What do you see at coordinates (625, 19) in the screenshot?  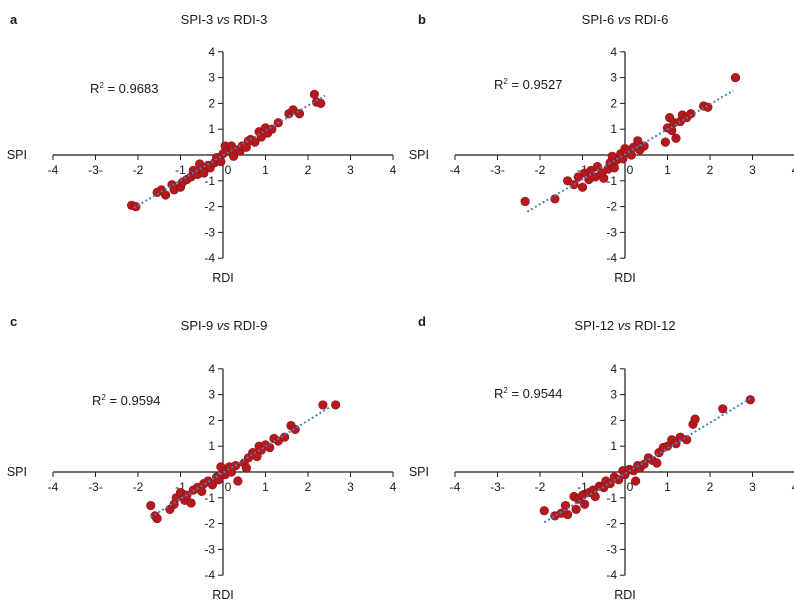 I see `chart-title: SPI-6 vs RDI-6` at bounding box center [625, 19].